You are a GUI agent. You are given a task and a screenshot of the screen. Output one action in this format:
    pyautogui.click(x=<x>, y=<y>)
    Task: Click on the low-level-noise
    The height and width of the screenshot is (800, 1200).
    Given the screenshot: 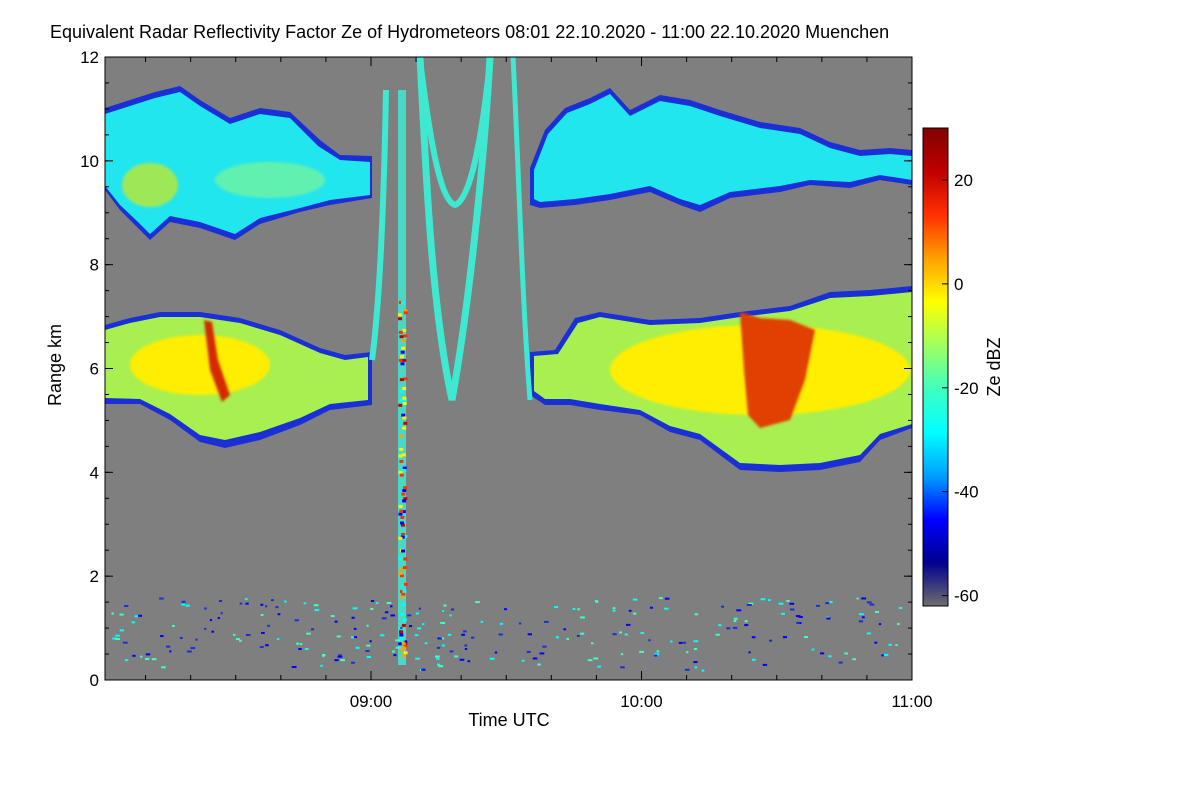 What is the action you would take?
    pyautogui.click(x=507, y=634)
    